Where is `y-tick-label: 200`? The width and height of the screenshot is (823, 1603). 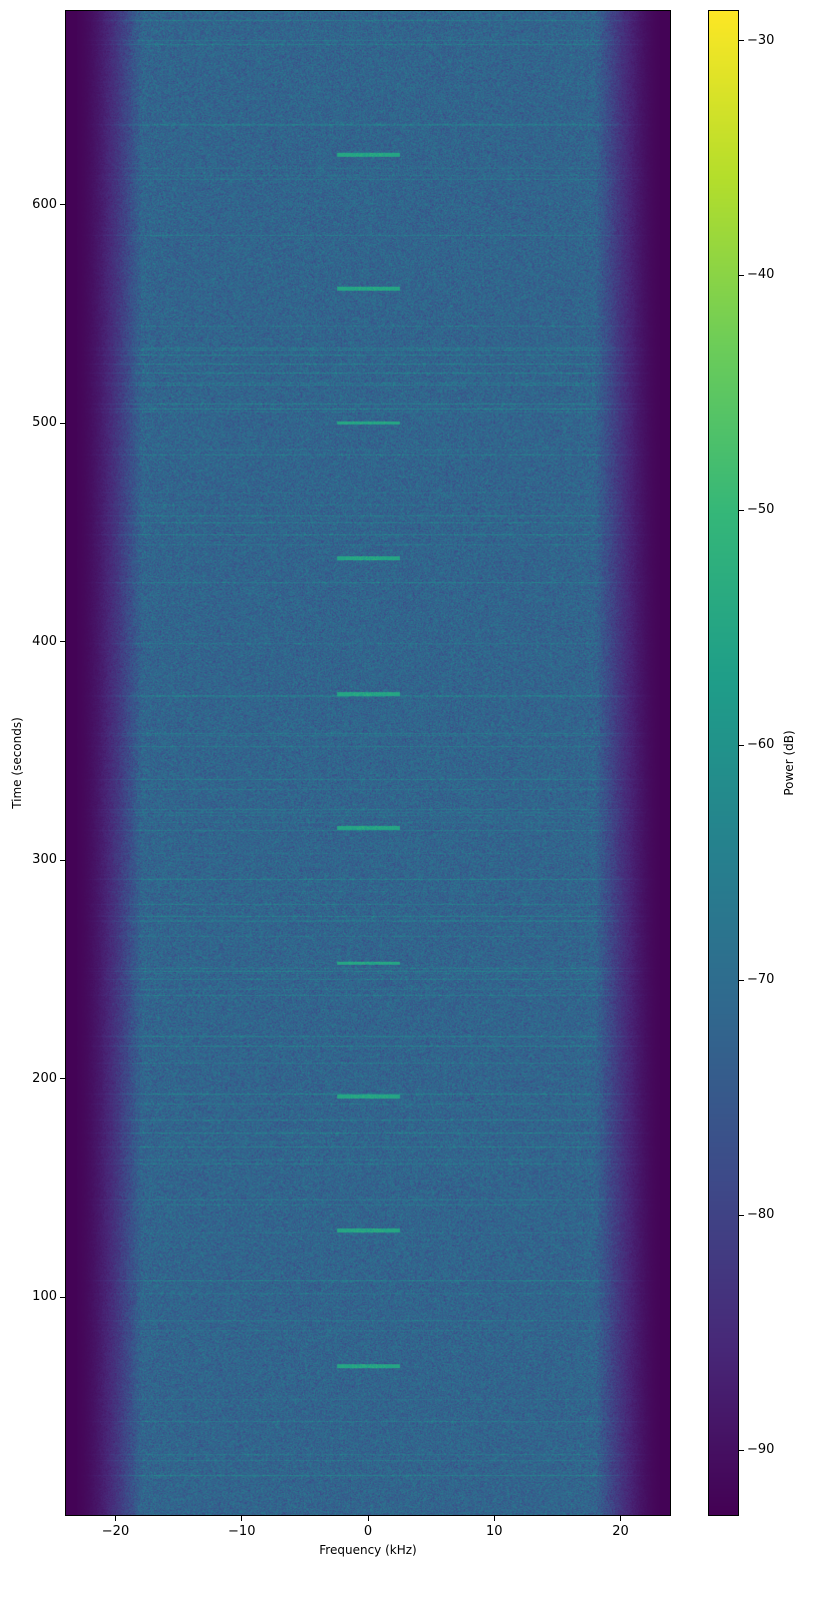
y-tick-label: 200 is located at coordinates (44, 1078).